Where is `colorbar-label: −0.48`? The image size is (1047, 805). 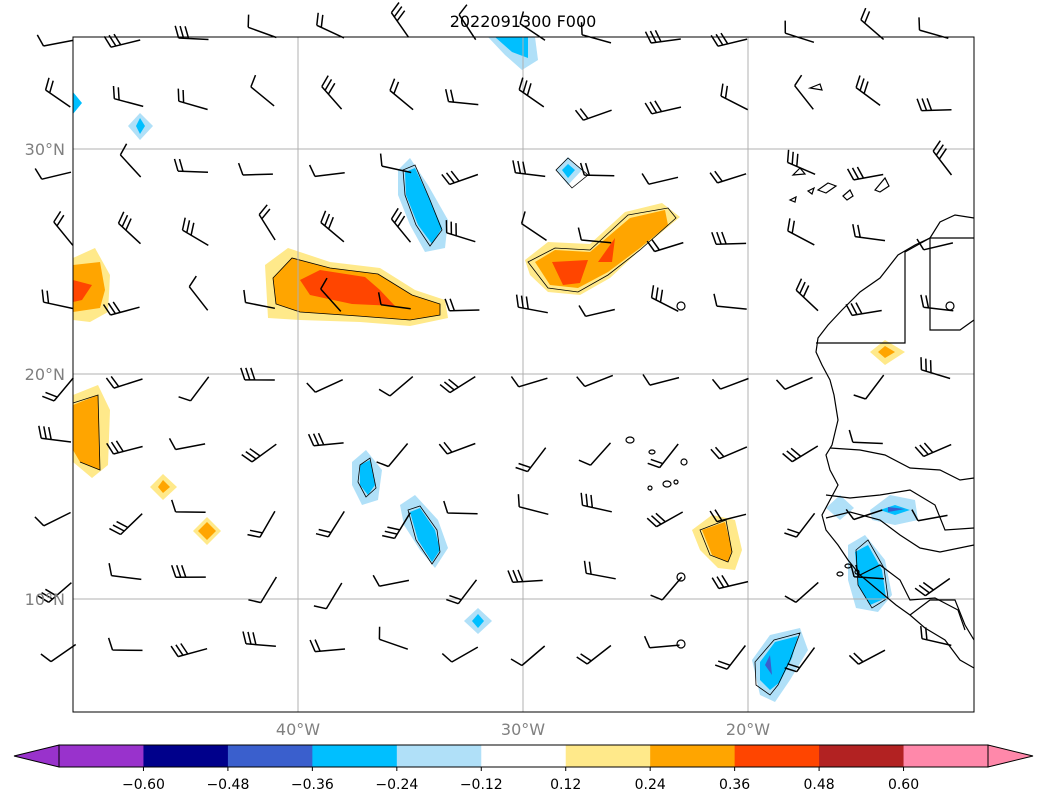
colorbar-label: −0.48 is located at coordinates (227, 785).